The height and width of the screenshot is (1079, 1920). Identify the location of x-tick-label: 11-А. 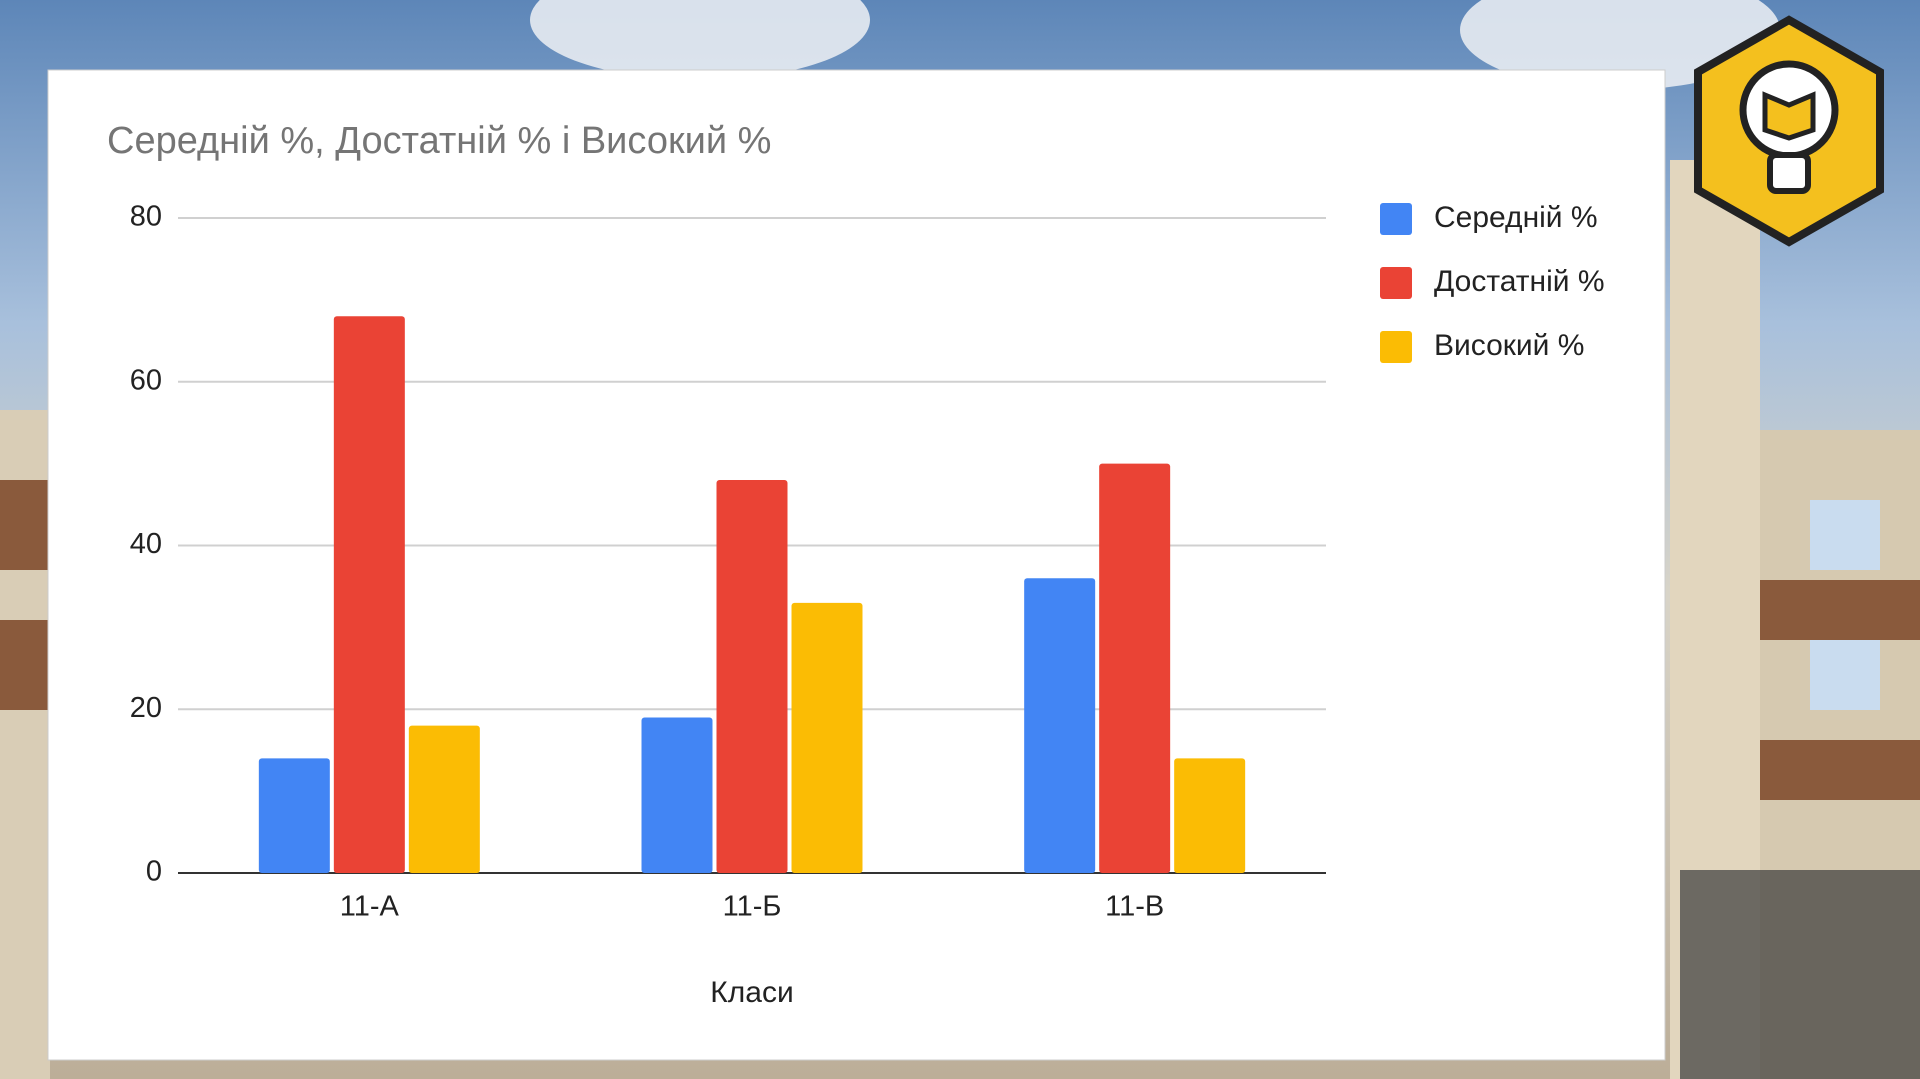
(370, 907).